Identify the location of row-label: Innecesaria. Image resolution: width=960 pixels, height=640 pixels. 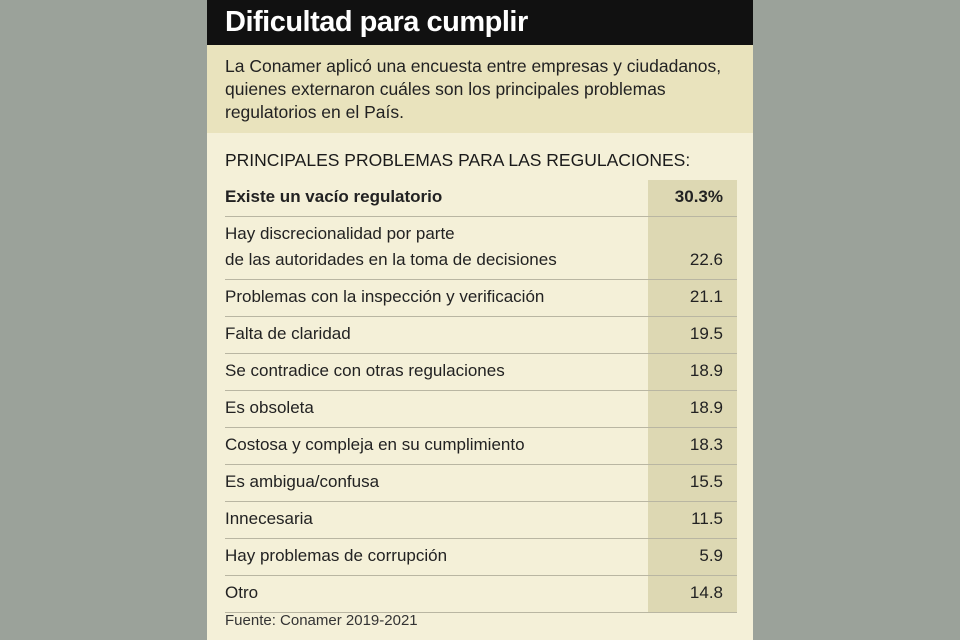
(269, 518).